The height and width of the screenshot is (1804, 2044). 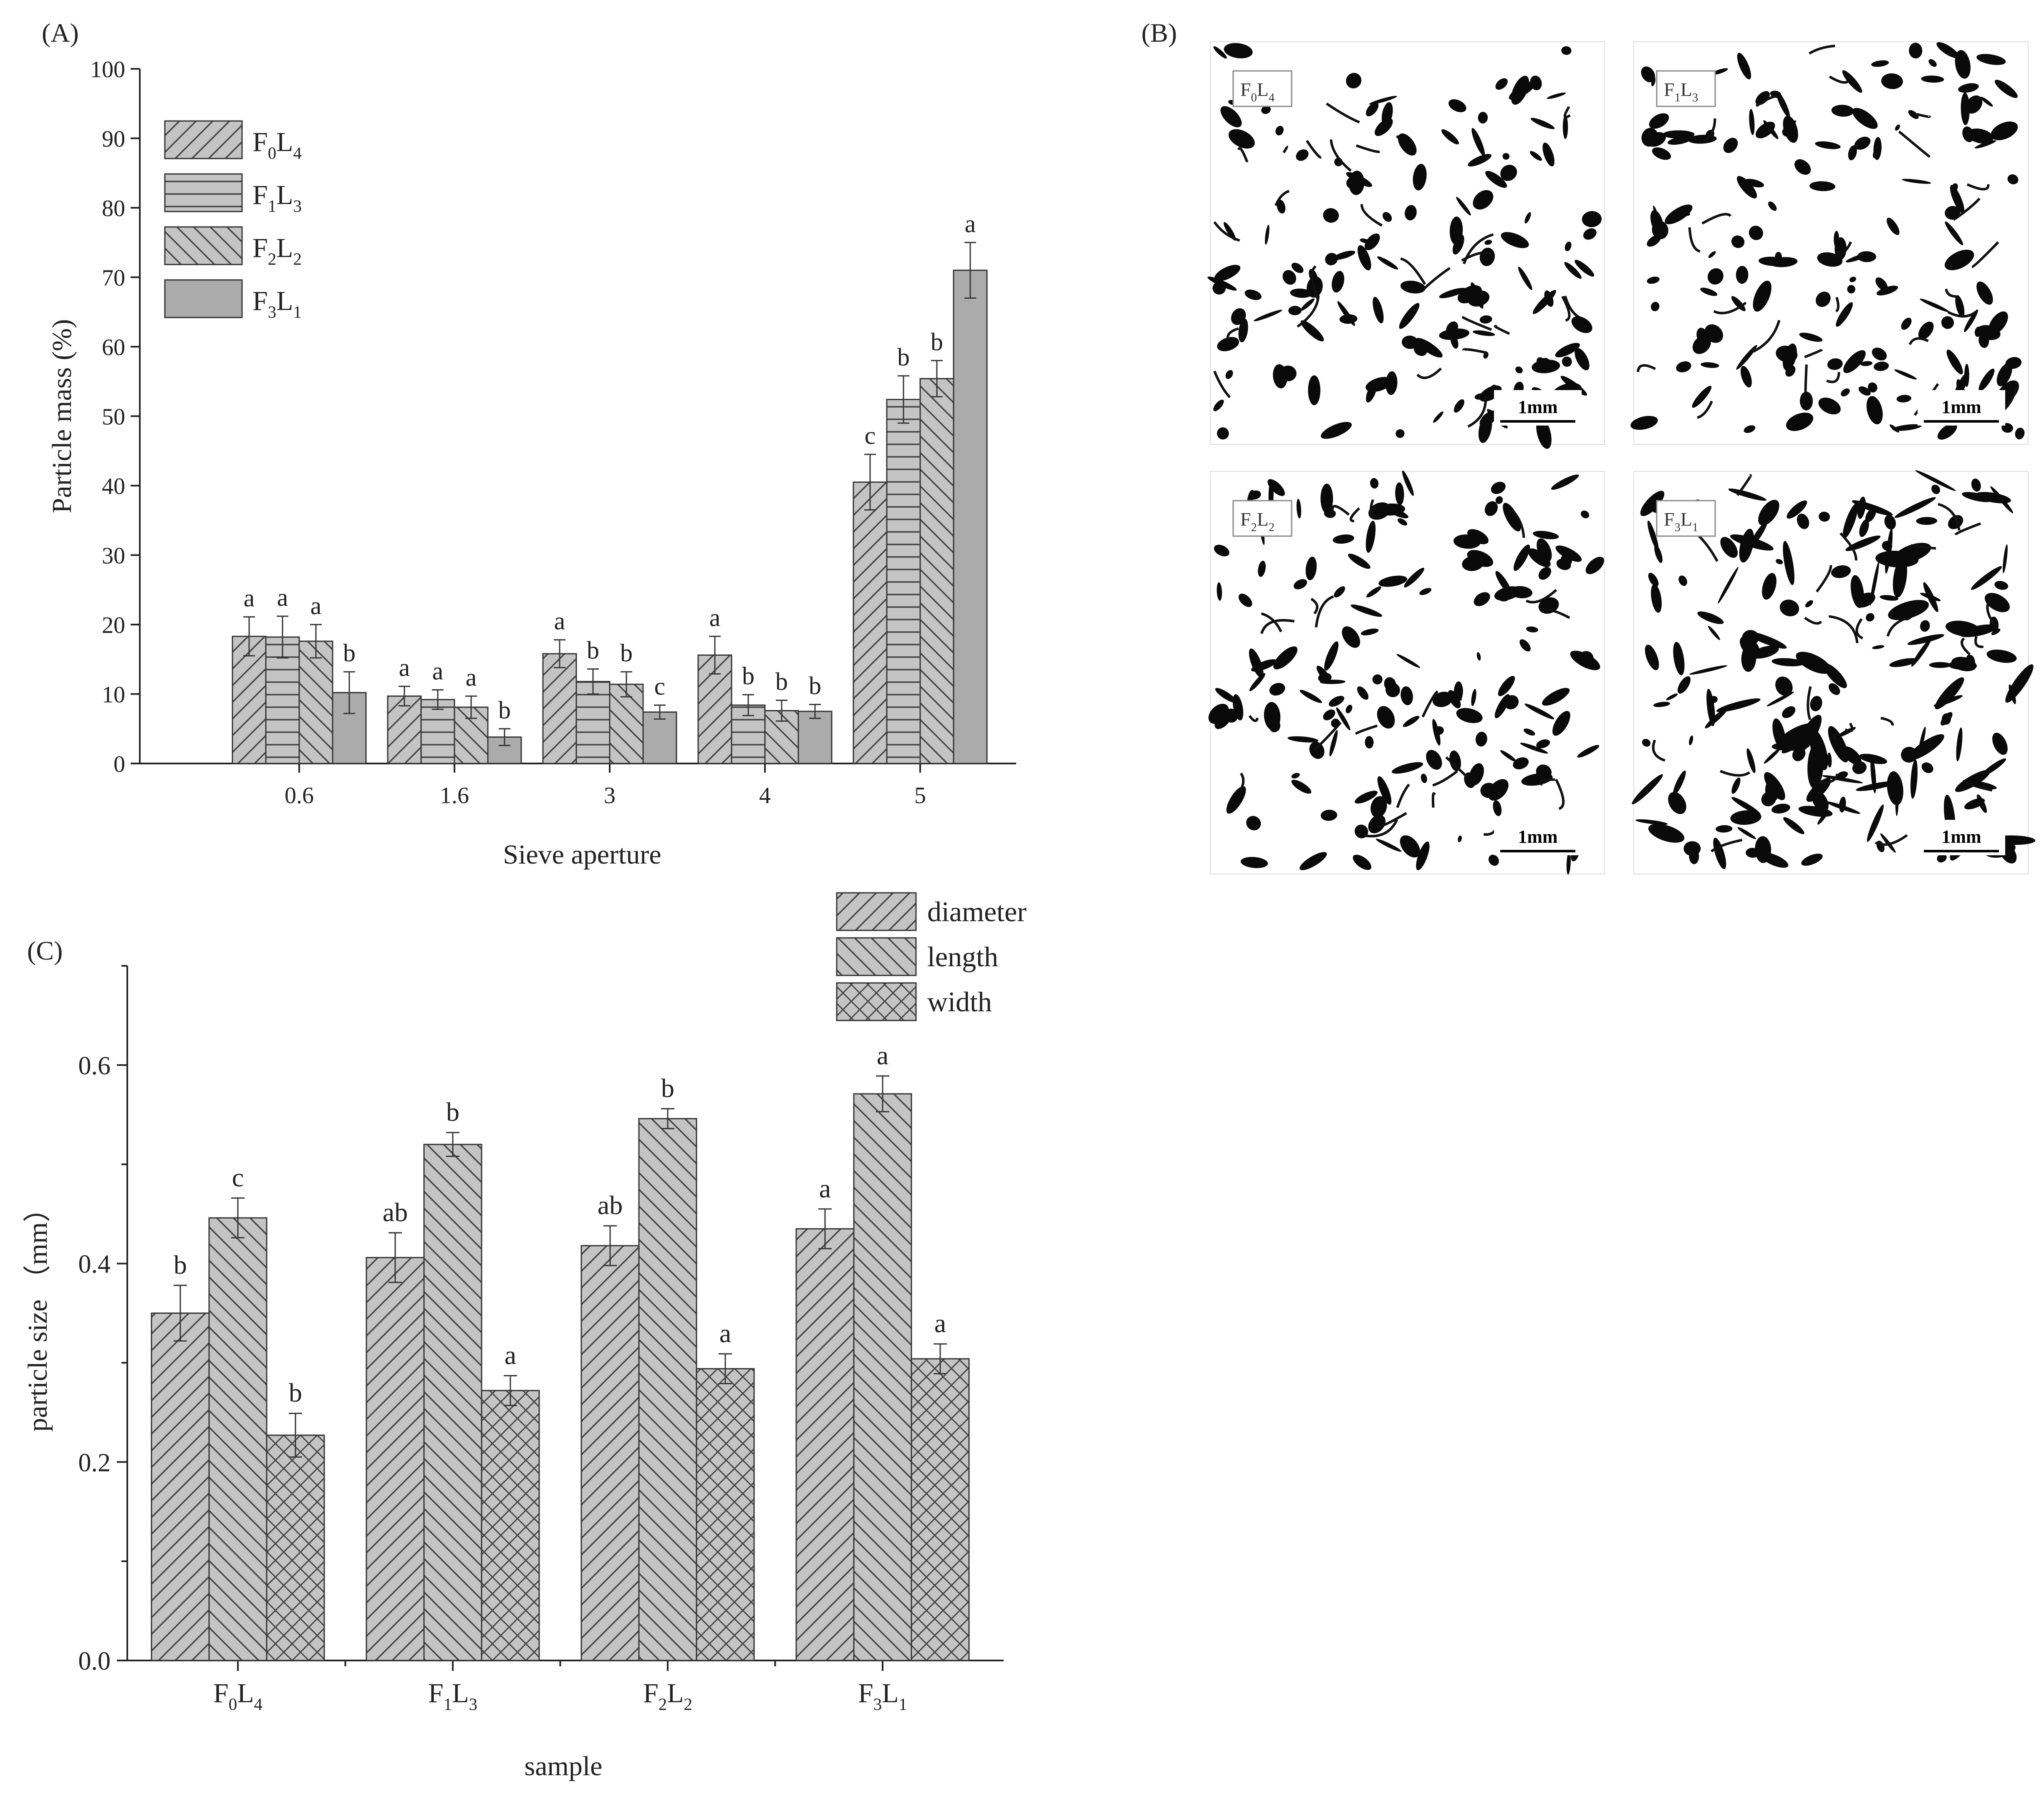 I want to click on scale-bg, so click(x=1961, y=837).